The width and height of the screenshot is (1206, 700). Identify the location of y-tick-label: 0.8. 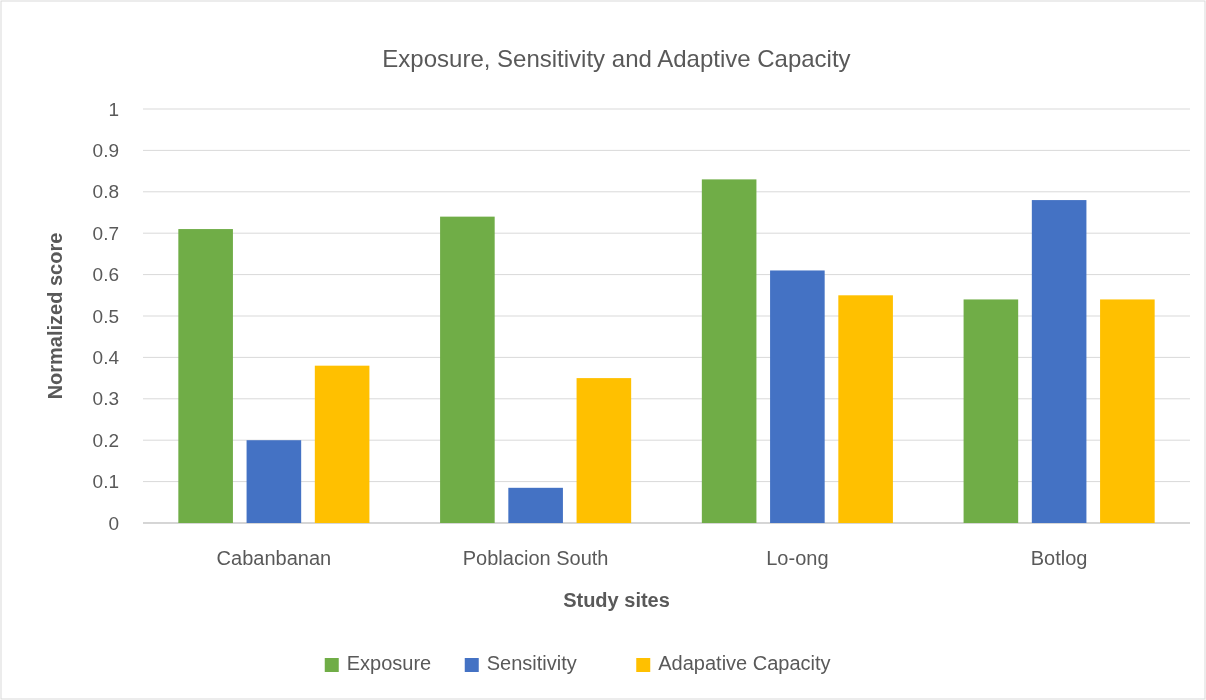
(105, 192).